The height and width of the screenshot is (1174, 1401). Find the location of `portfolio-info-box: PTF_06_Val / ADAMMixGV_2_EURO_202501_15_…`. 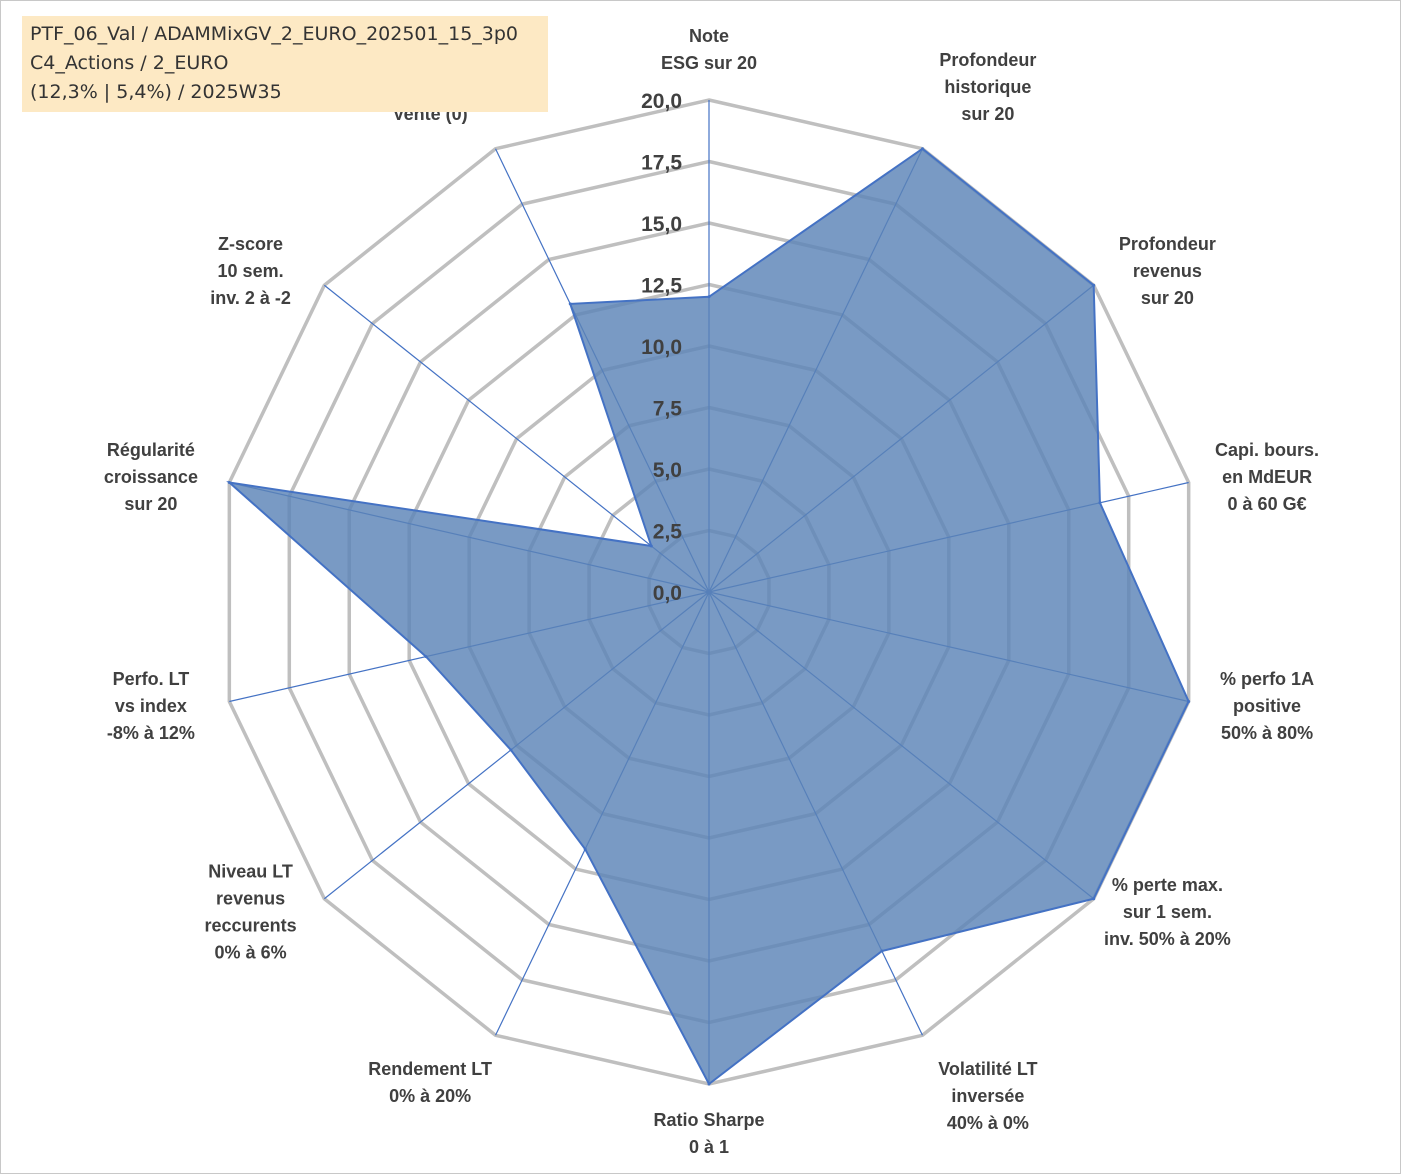

portfolio-info-box: PTF_06_Val / ADAMMixGV_2_EURO_202501_15_… is located at coordinates (285, 64).